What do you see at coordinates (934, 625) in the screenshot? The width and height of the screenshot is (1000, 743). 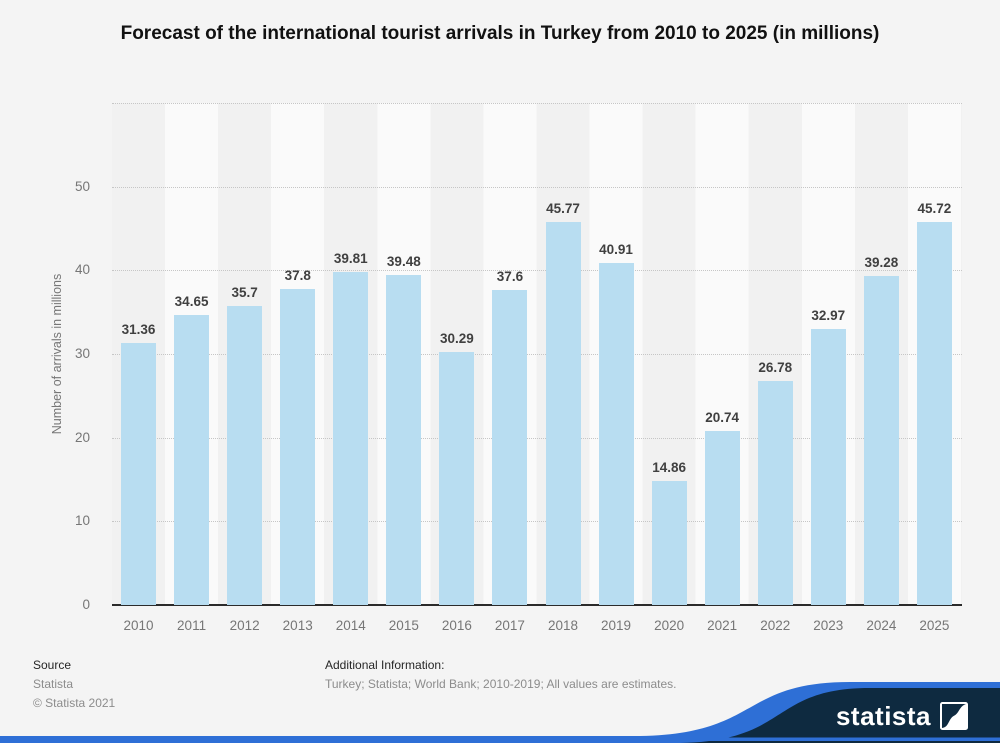 I see `x-tick-label: 2025` at bounding box center [934, 625].